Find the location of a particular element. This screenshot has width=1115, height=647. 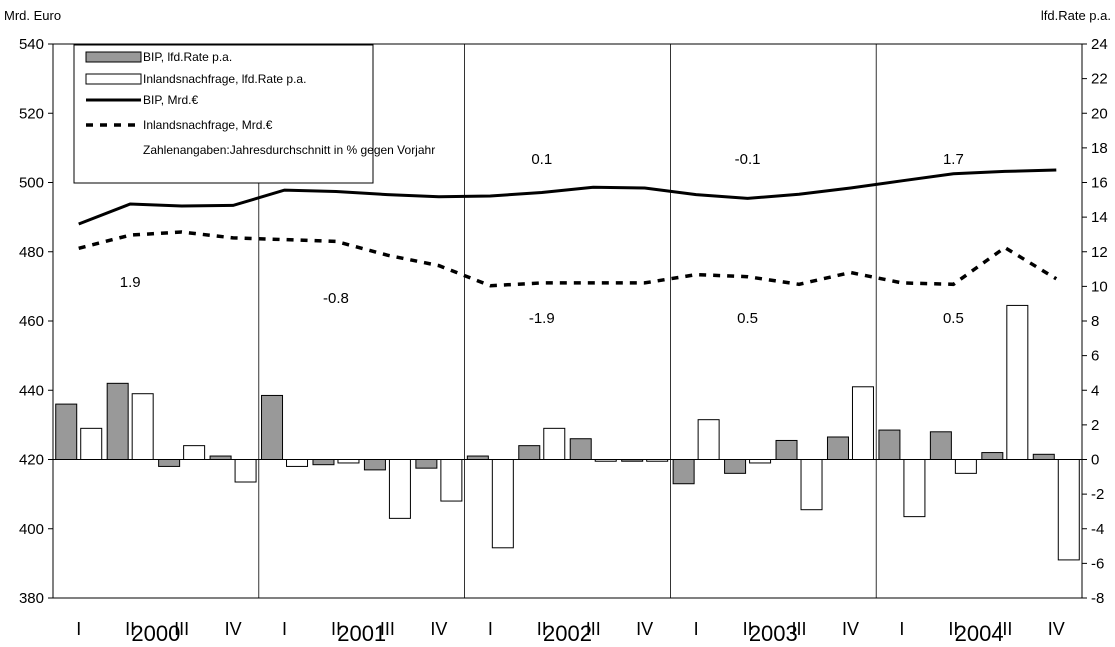

annotation-inland-yearly: -0.8 is located at coordinates (336, 298).